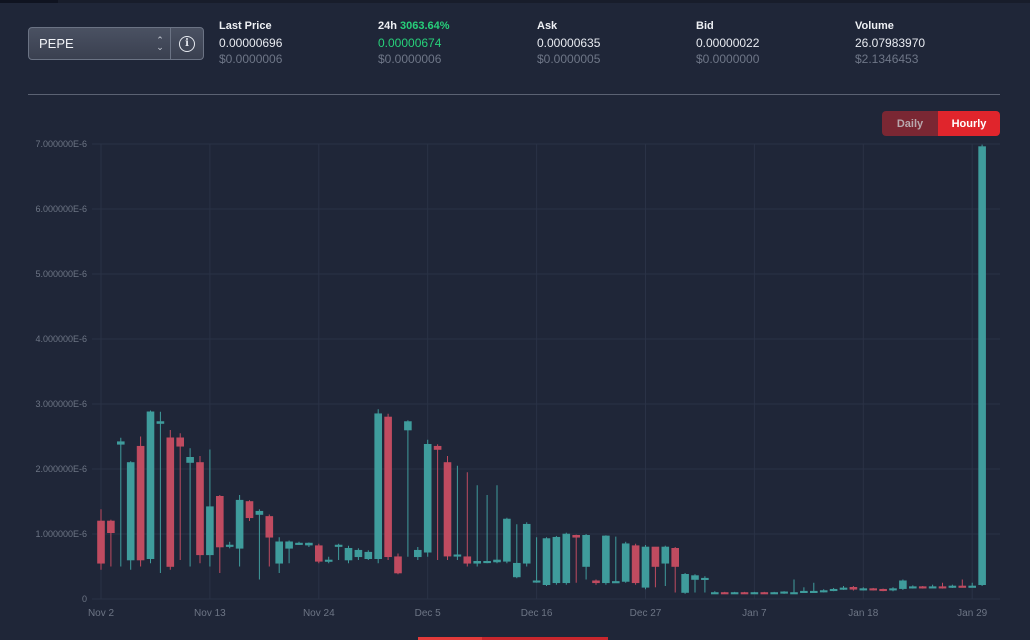  I want to click on stat-usd-value: $0.0000000, so click(728, 59).